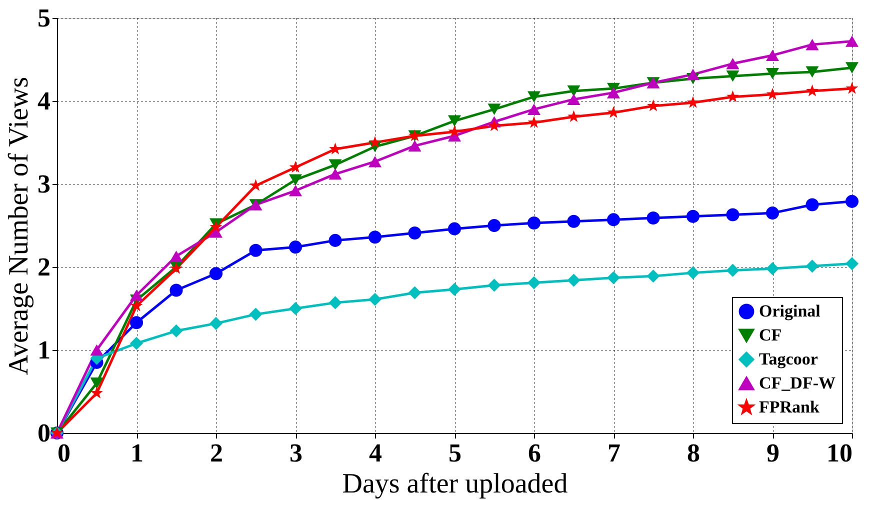  Describe the element at coordinates (44, 350) in the screenshot. I see `y-tick-label: 1` at that location.